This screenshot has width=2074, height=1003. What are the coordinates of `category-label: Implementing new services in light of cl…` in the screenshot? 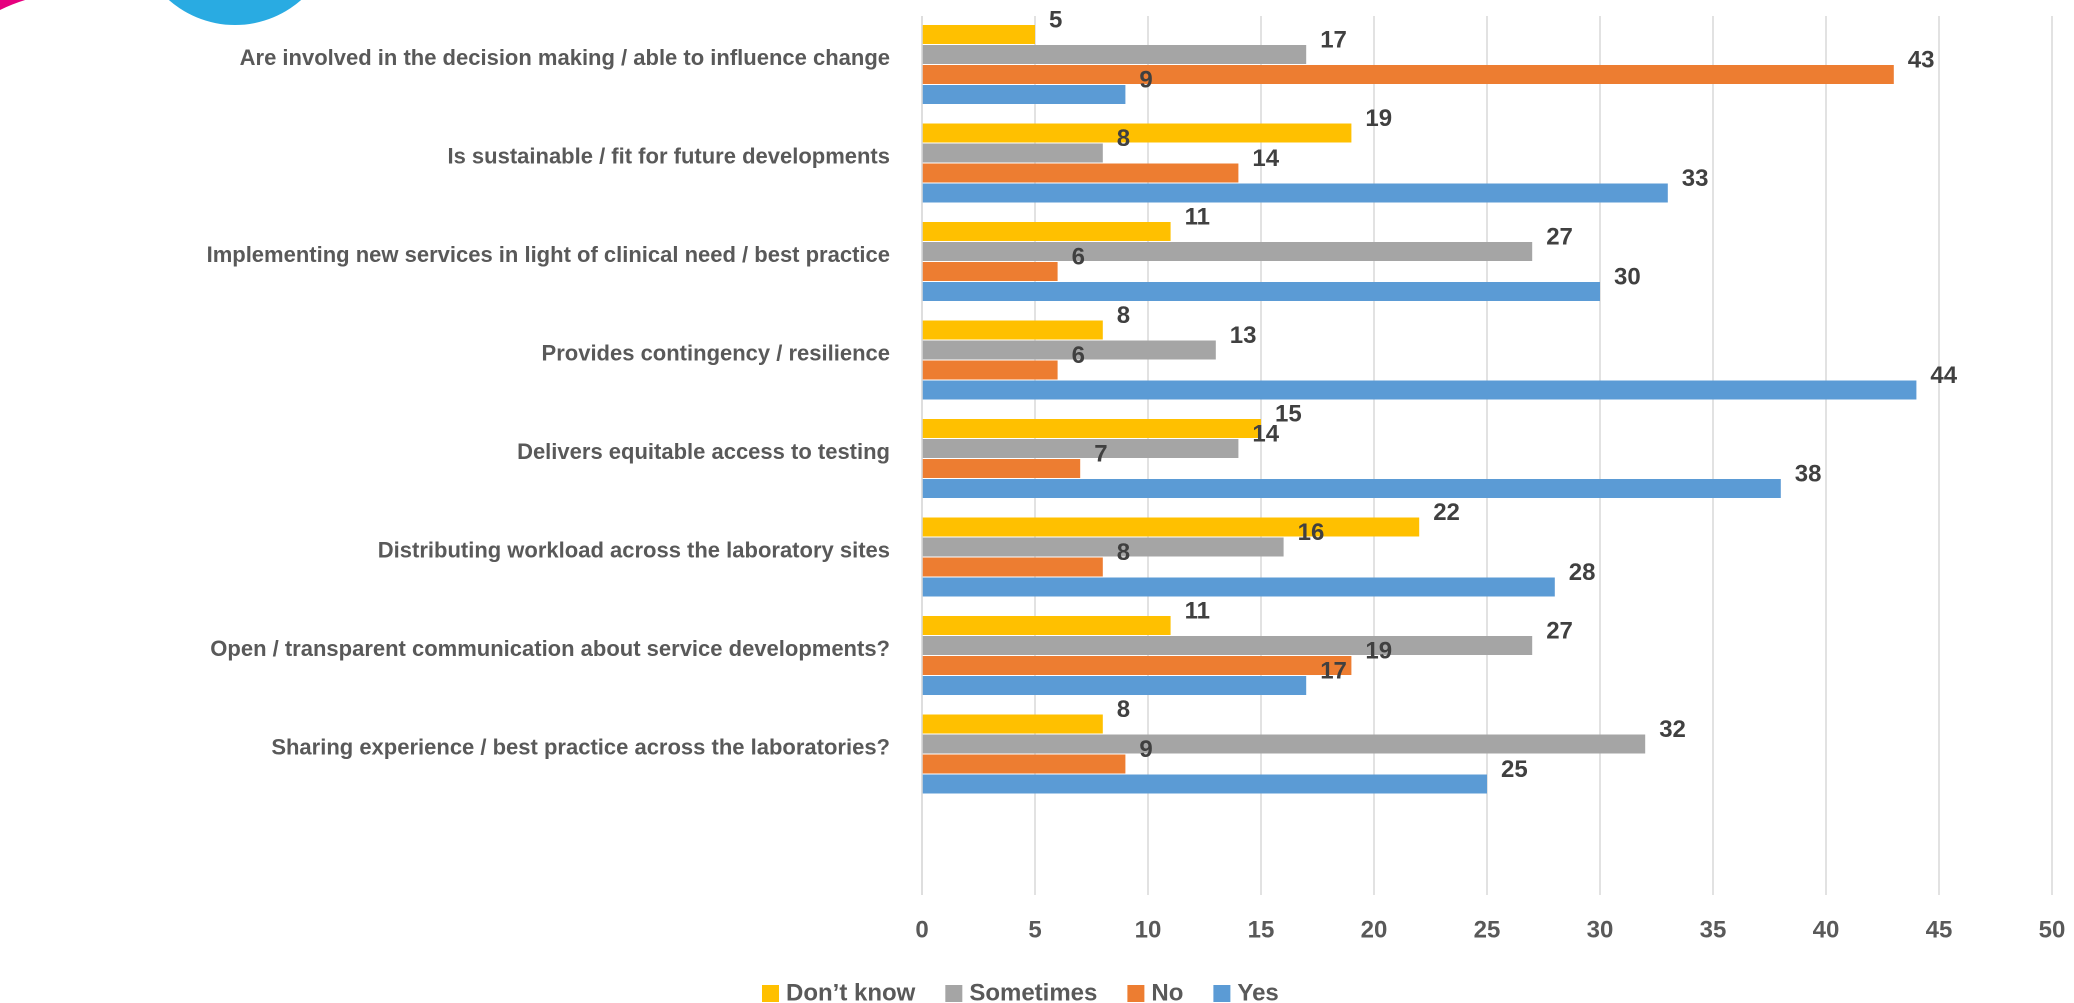 It's located at (548, 254).